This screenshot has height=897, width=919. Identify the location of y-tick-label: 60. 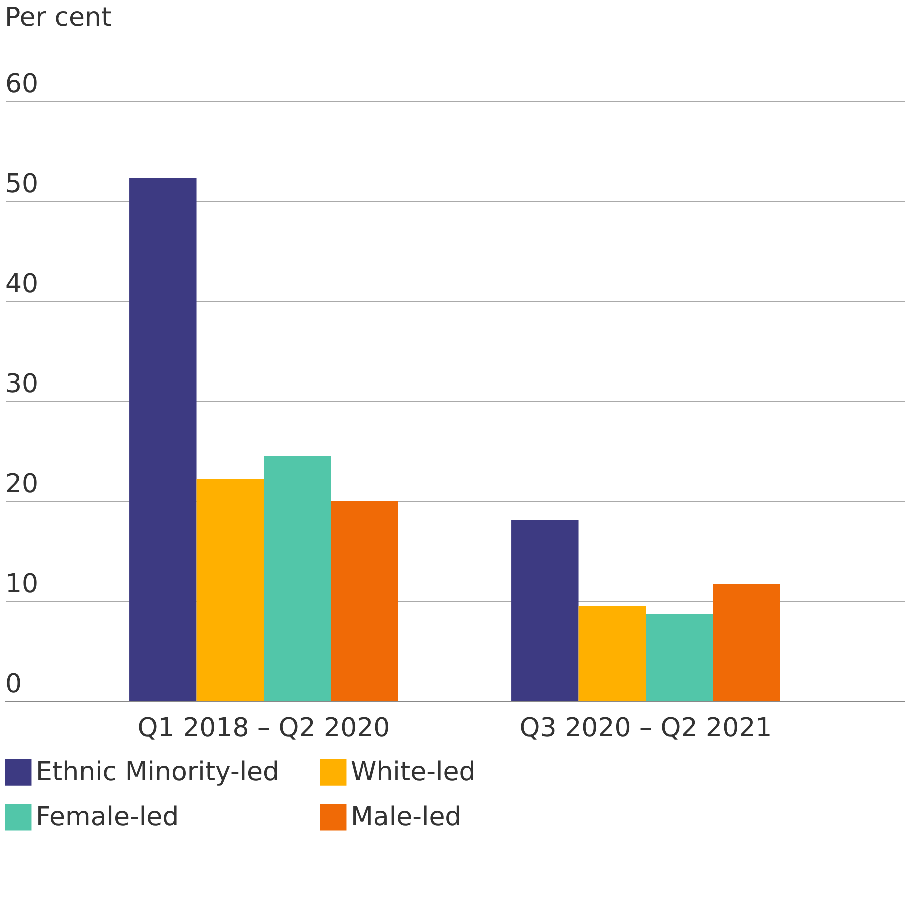
(22, 85).